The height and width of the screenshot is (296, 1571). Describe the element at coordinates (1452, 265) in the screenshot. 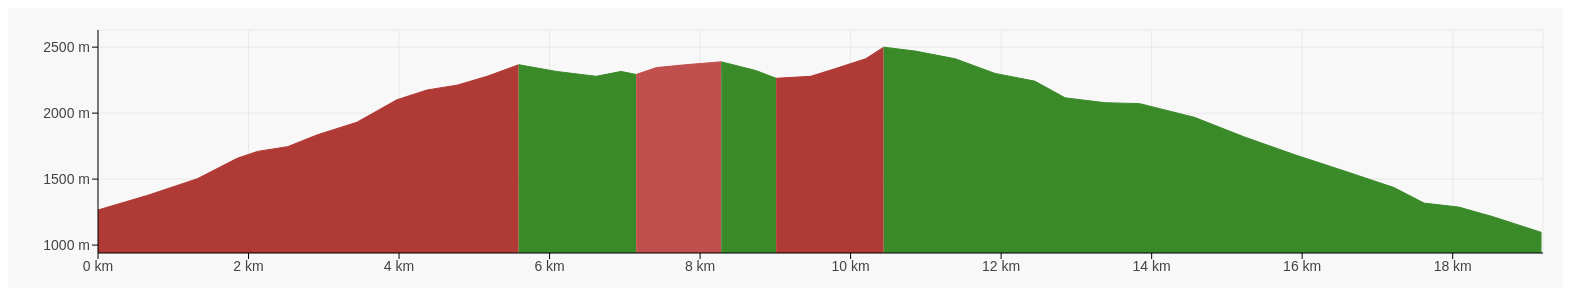

I see `x-tick-label: 18 km` at that location.